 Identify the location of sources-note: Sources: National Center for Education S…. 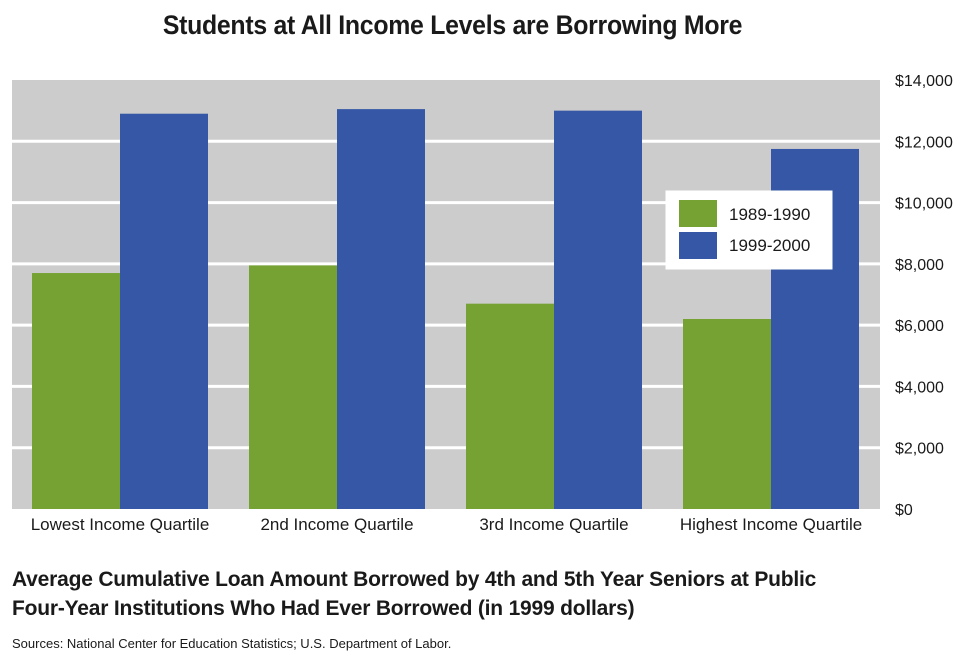
(232, 643).